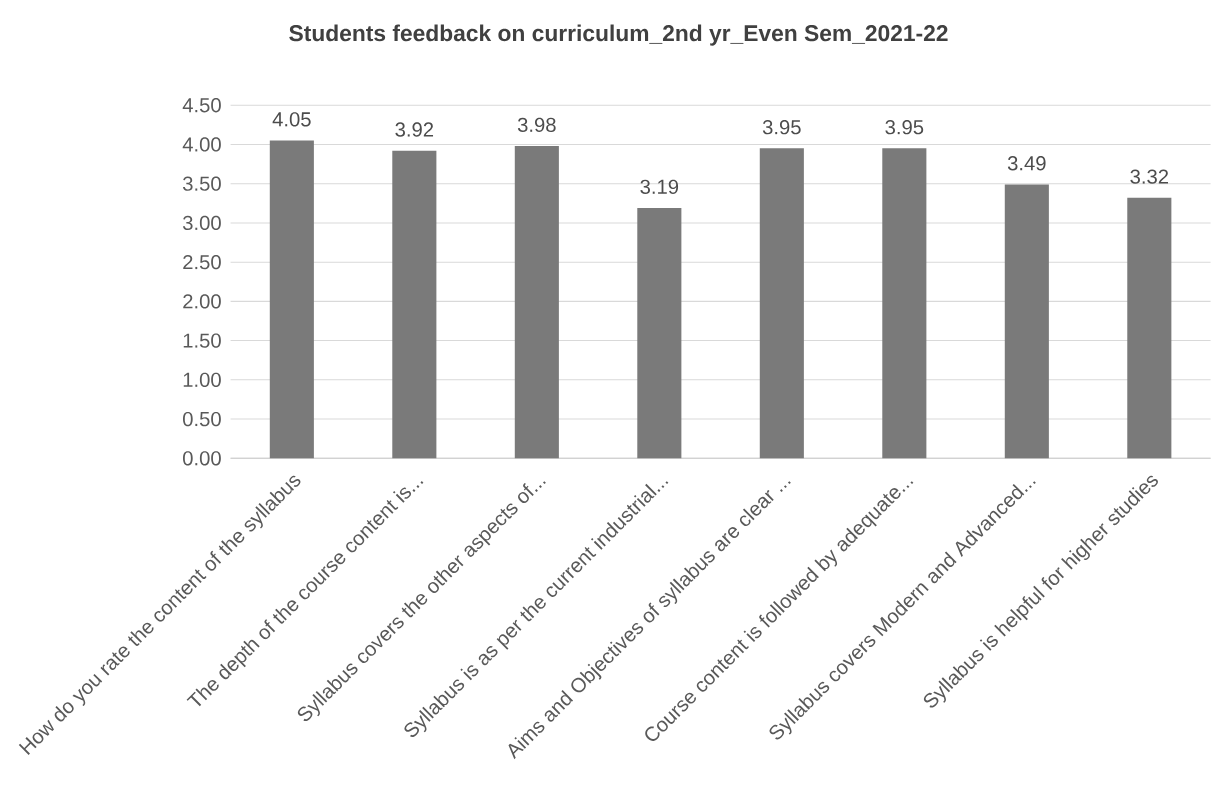  What do you see at coordinates (201, 105) in the screenshot?
I see `y-tick-label: 4.50` at bounding box center [201, 105].